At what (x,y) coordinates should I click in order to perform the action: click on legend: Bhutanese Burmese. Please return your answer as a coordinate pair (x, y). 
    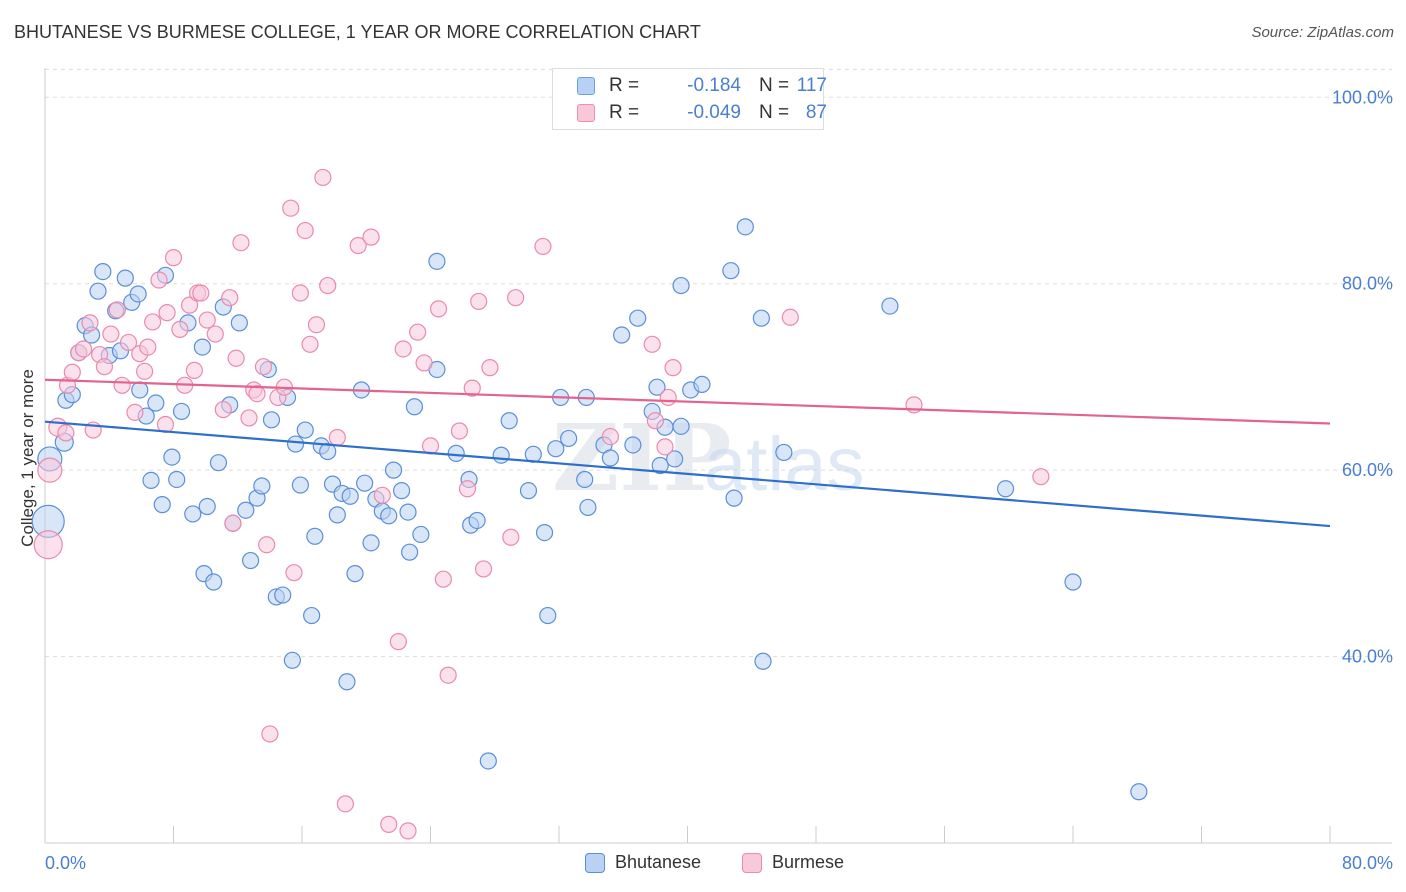
    Looking at the image, I should click on (703, 865).